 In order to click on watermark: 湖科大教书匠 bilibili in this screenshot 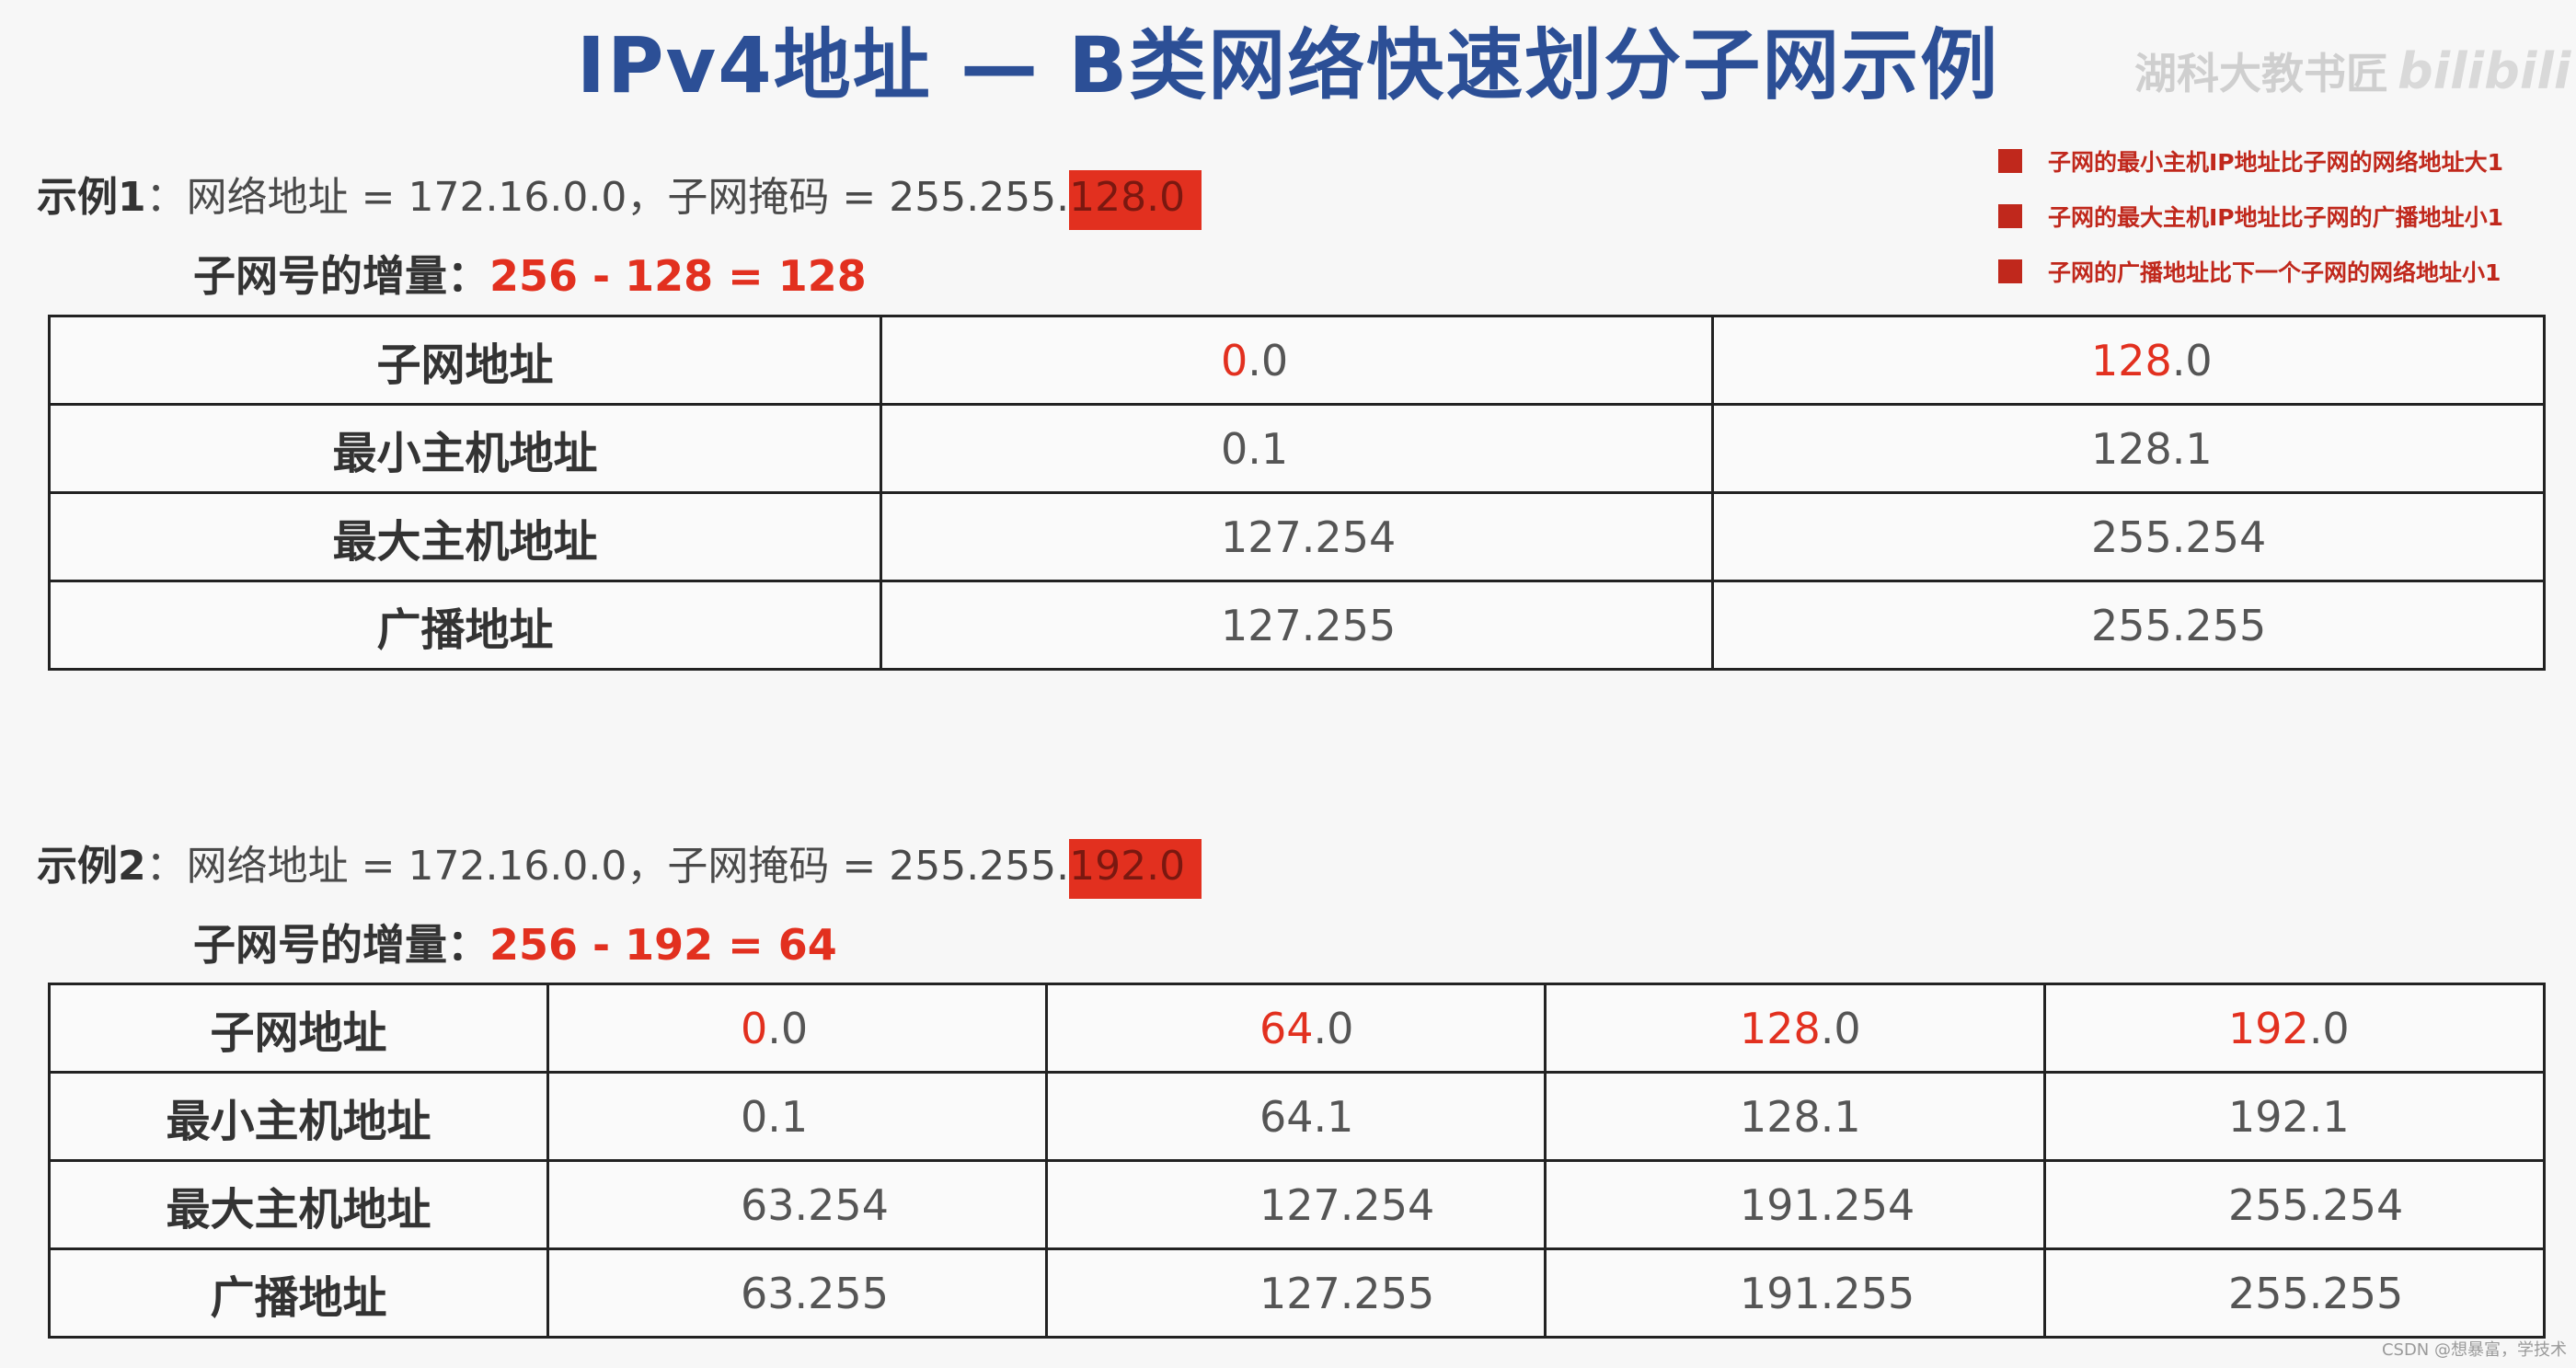, I will do `click(2352, 70)`.